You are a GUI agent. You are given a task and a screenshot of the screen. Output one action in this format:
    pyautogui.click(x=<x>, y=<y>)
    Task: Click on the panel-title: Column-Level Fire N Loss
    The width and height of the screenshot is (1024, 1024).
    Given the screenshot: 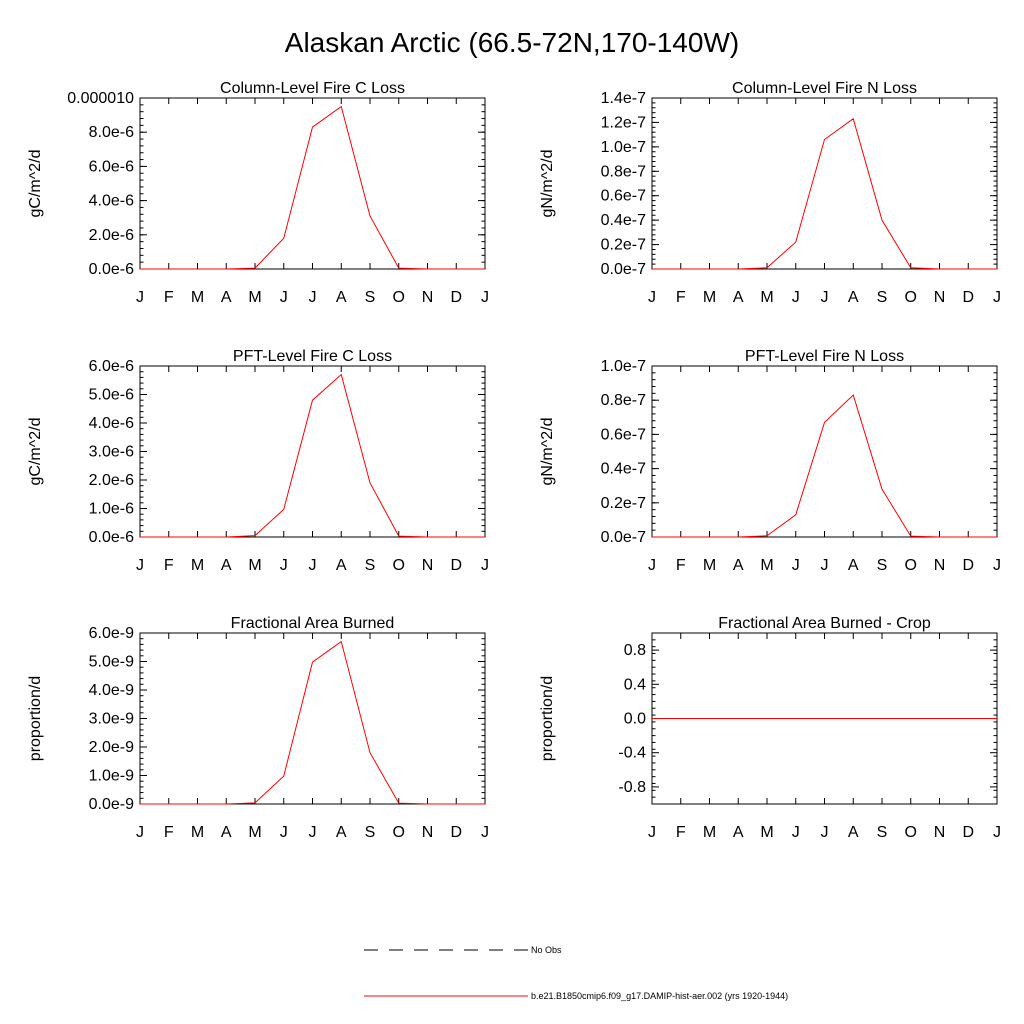 What is the action you would take?
    pyautogui.click(x=824, y=88)
    